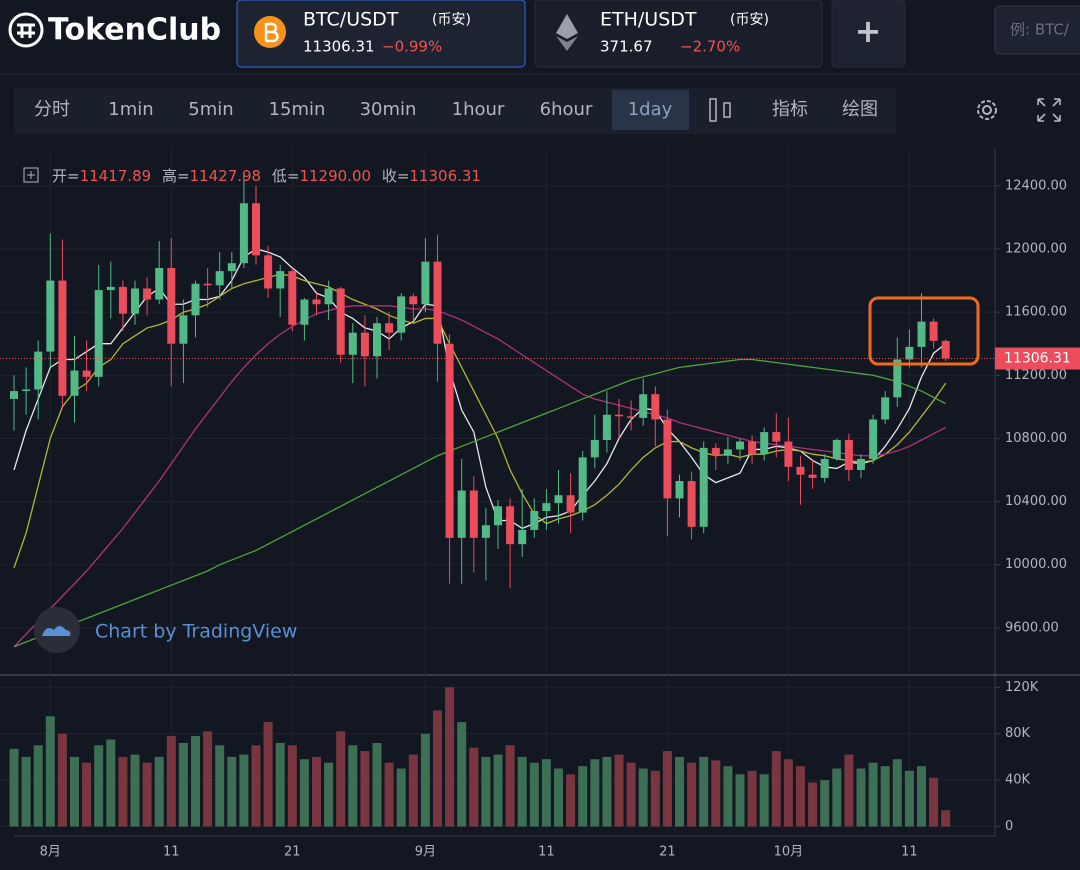  I want to click on interval-button: 6hour, so click(566, 109).